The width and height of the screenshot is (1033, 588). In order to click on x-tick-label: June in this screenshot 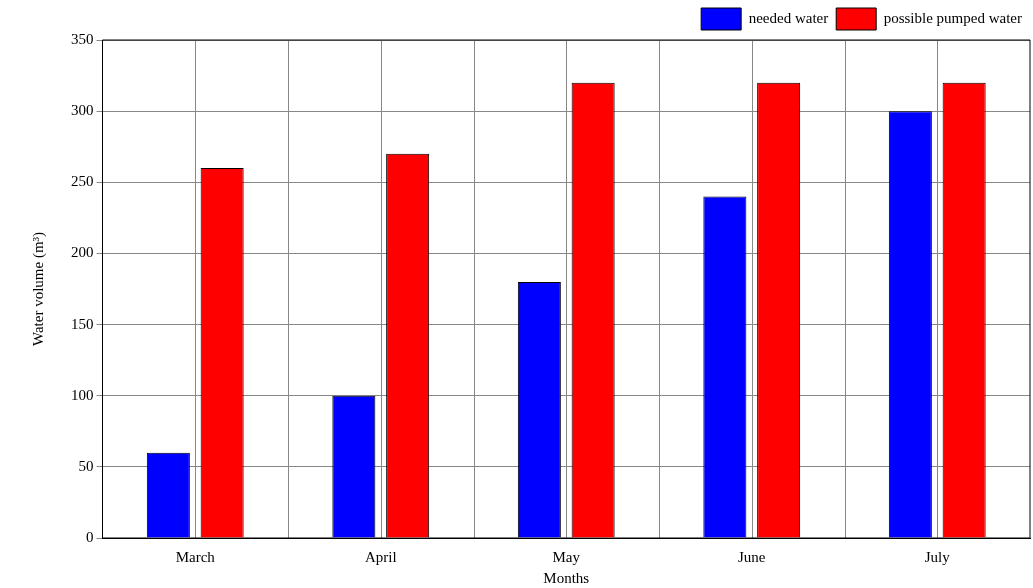, I will do `click(752, 556)`.